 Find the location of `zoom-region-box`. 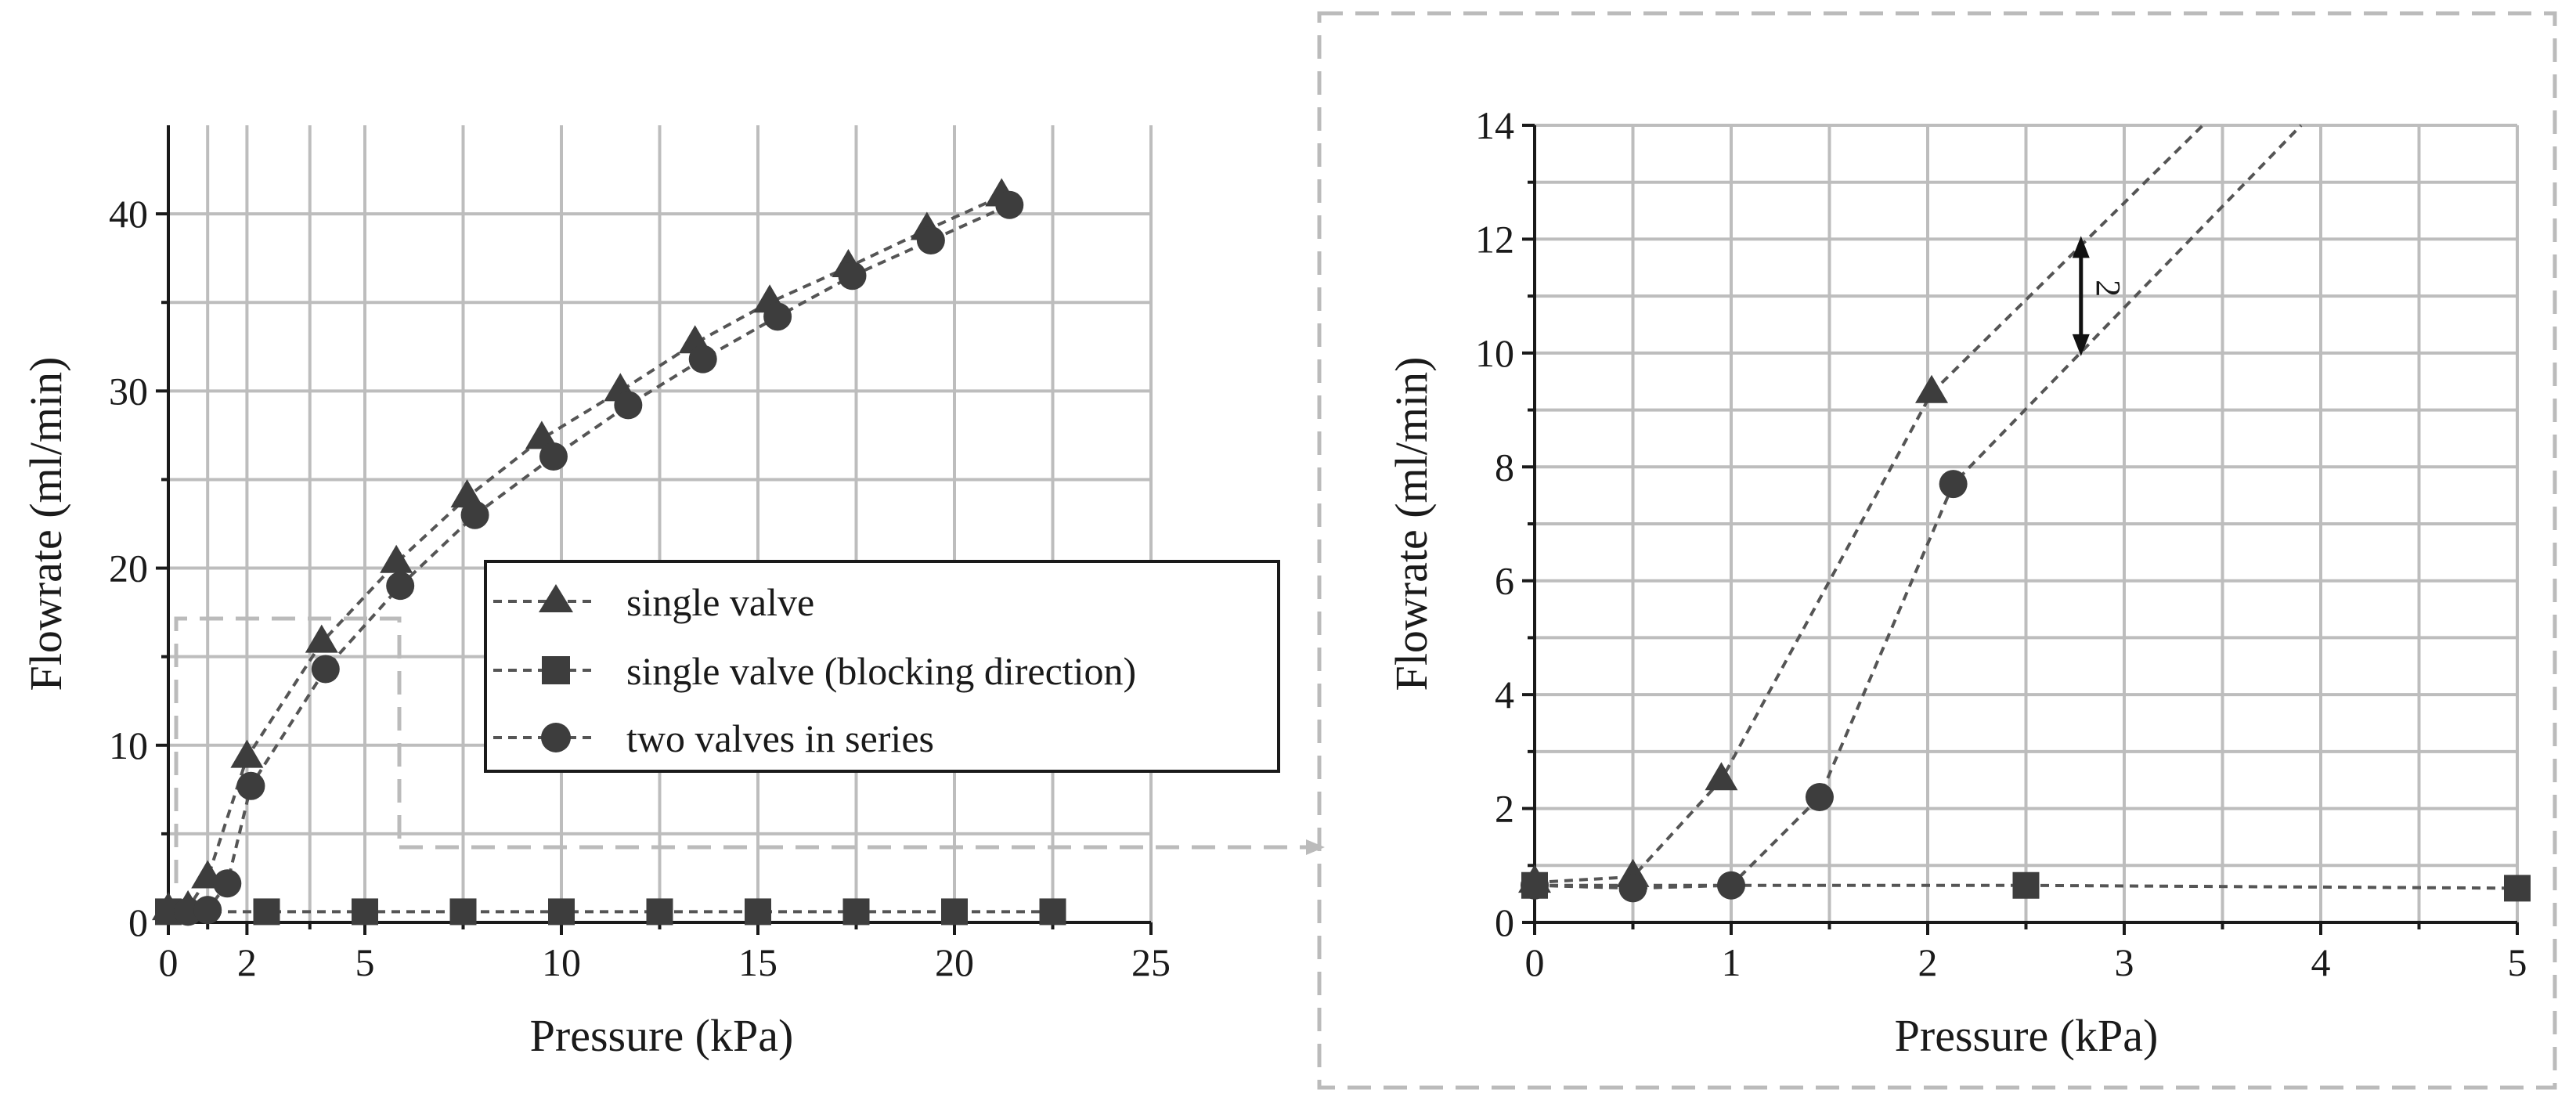

zoom-region-box is located at coordinates (288, 749).